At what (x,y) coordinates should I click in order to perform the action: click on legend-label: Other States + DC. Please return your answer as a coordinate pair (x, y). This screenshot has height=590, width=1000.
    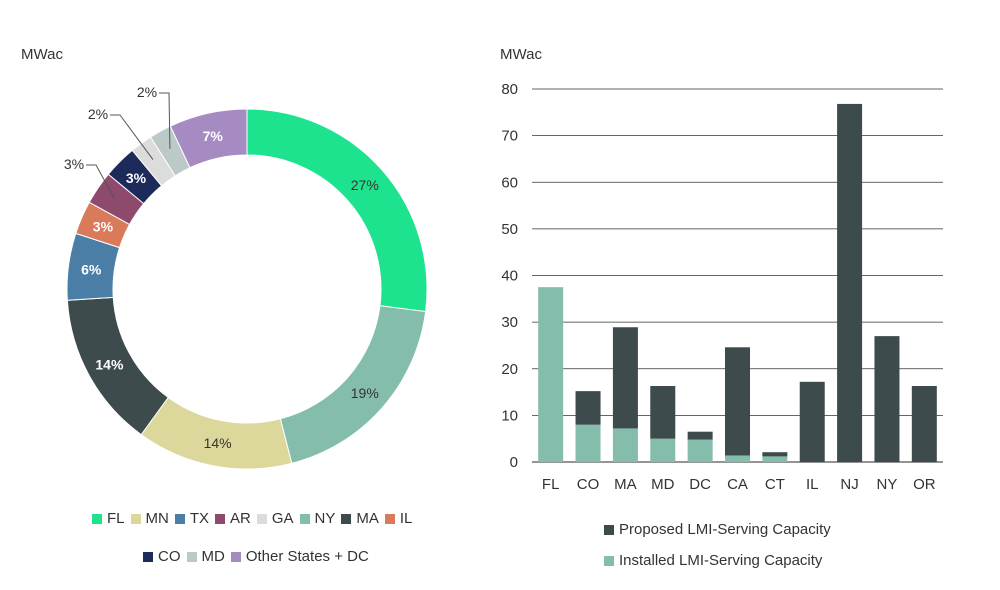
    Looking at the image, I should click on (307, 556).